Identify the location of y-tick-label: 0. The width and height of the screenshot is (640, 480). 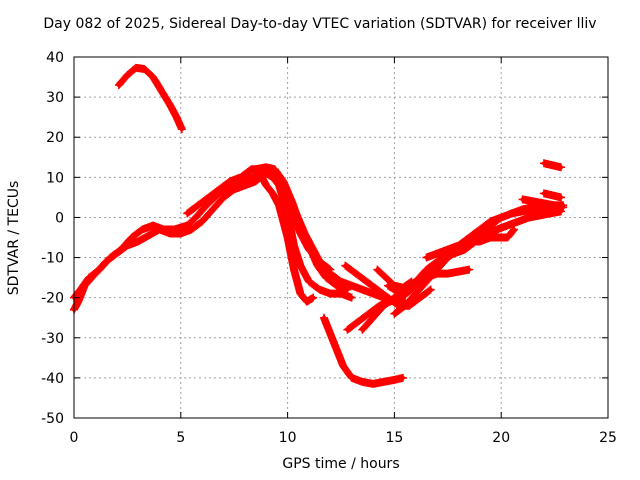
(59, 218).